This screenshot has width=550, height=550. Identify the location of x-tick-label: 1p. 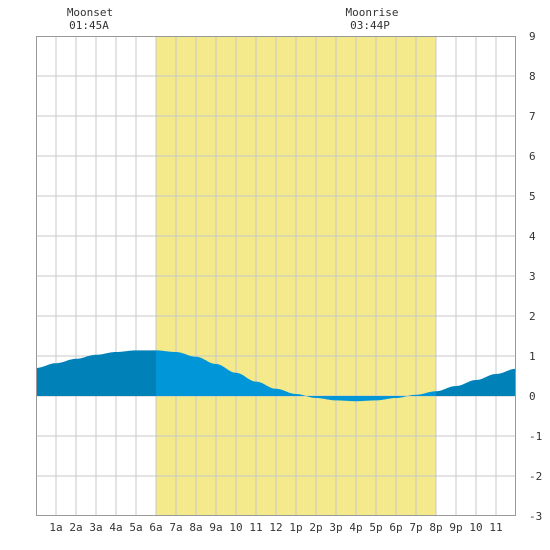
(295, 527).